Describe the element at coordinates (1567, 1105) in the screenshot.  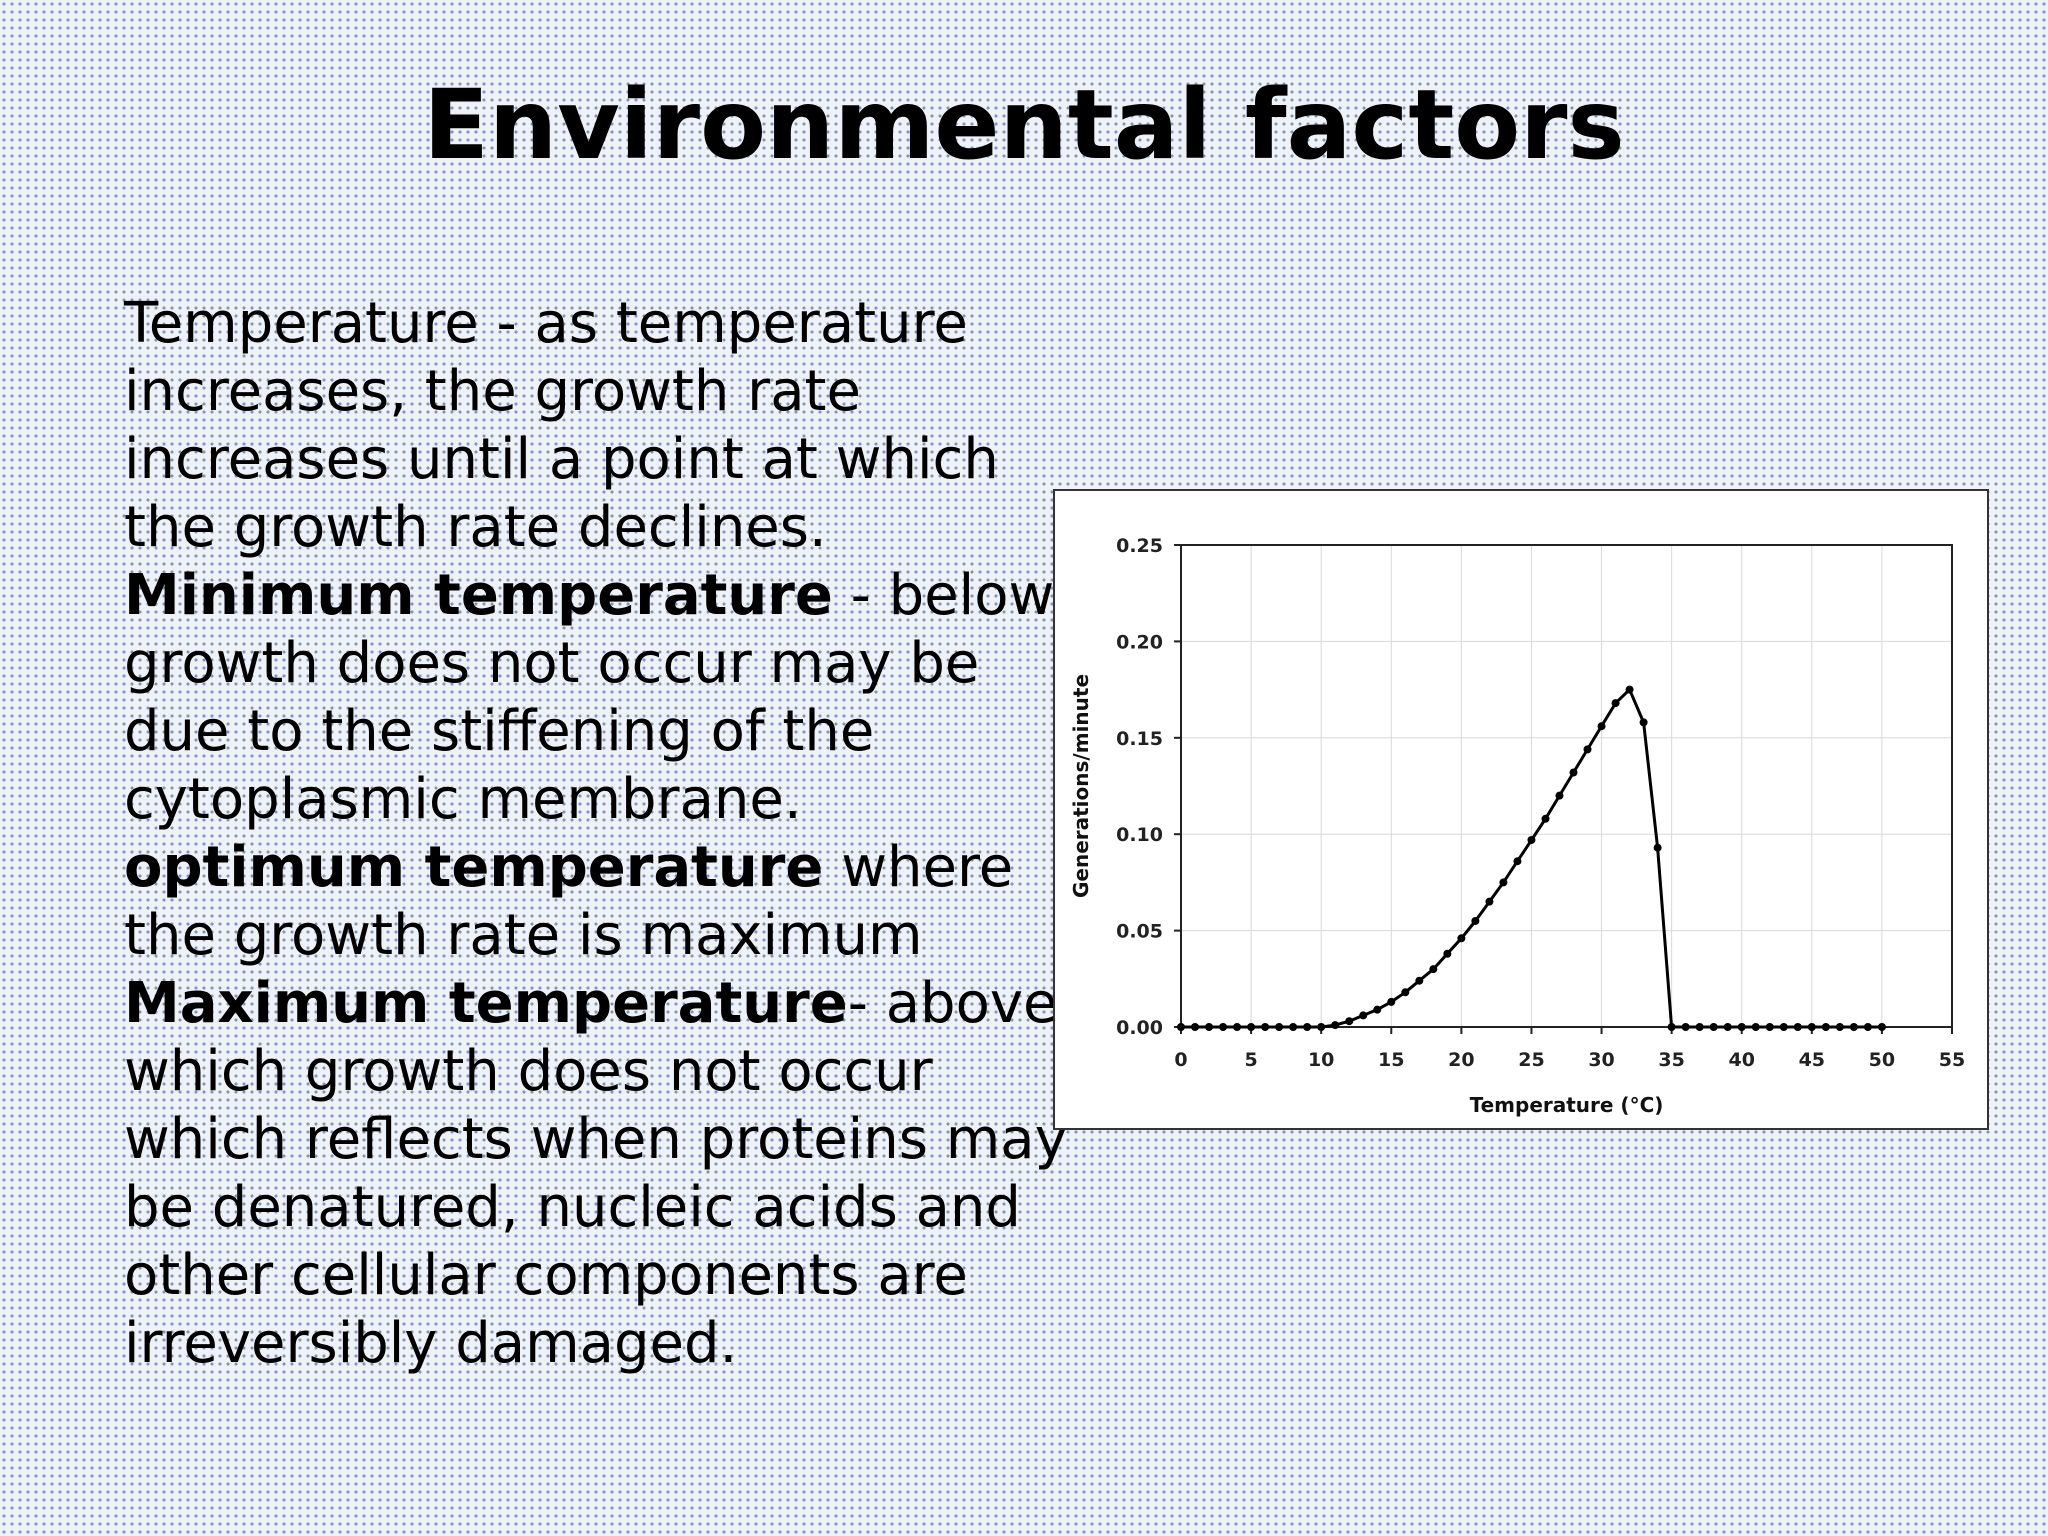
I see `x-axis-title: Temperature (°C)` at that location.